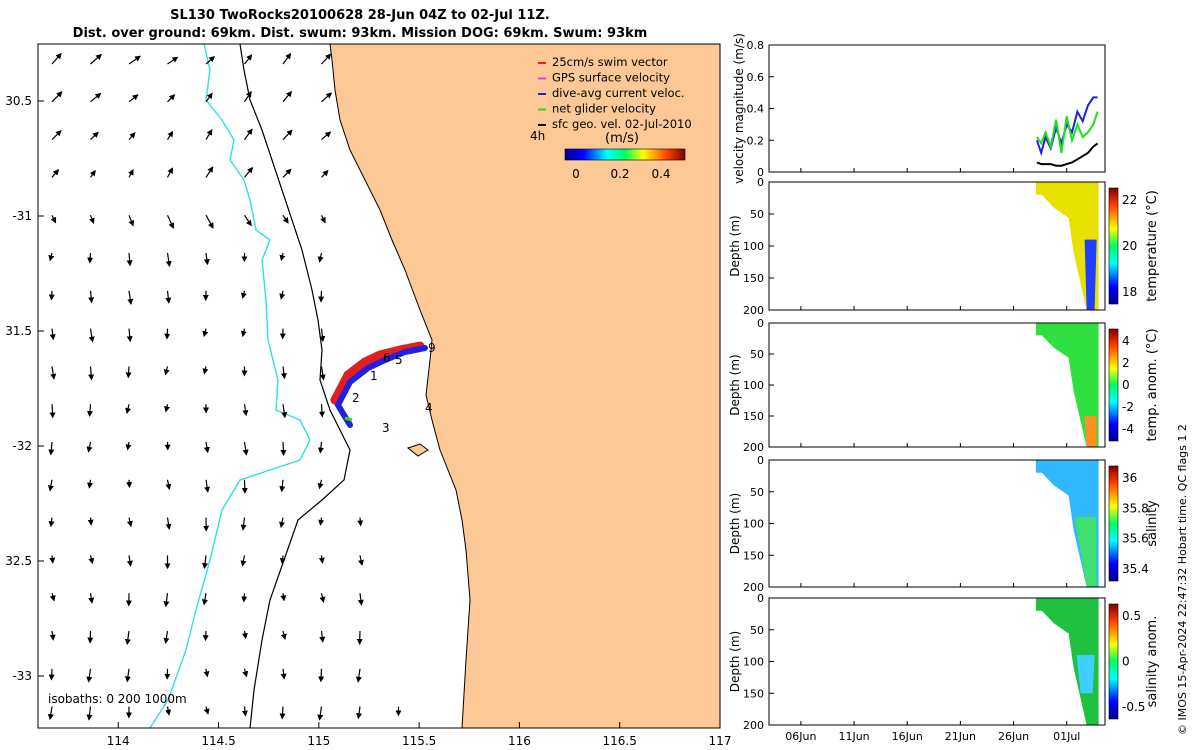 The height and width of the screenshot is (750, 1200). What do you see at coordinates (753, 587) in the screenshot?
I see `panel-ytick-label: 200` at bounding box center [753, 587].